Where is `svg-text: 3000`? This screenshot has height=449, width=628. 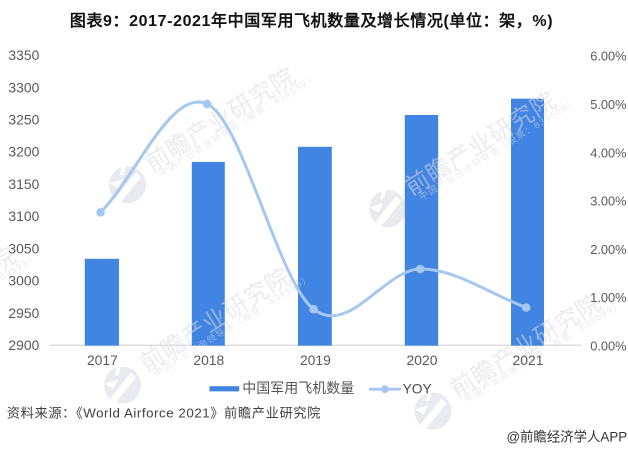
svg-text: 3000 is located at coordinates (23, 281).